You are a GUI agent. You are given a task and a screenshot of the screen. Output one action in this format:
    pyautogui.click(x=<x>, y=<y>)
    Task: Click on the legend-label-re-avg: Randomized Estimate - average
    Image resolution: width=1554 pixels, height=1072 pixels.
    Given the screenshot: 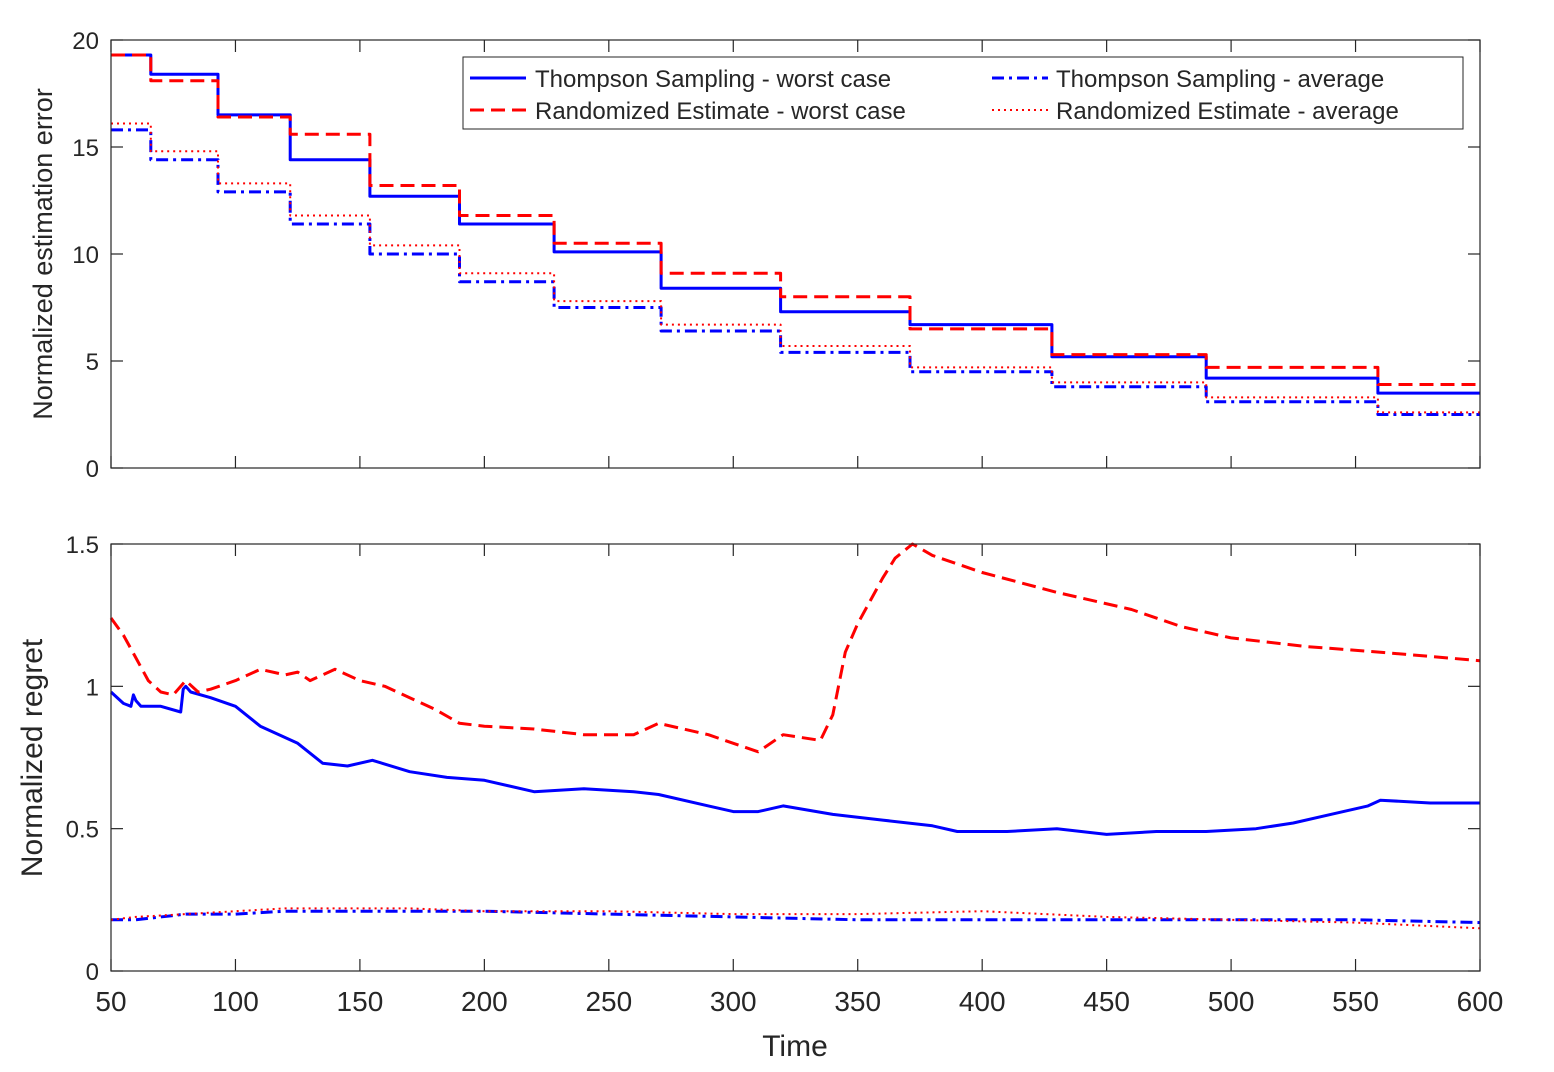 What is the action you would take?
    pyautogui.click(x=1227, y=111)
    